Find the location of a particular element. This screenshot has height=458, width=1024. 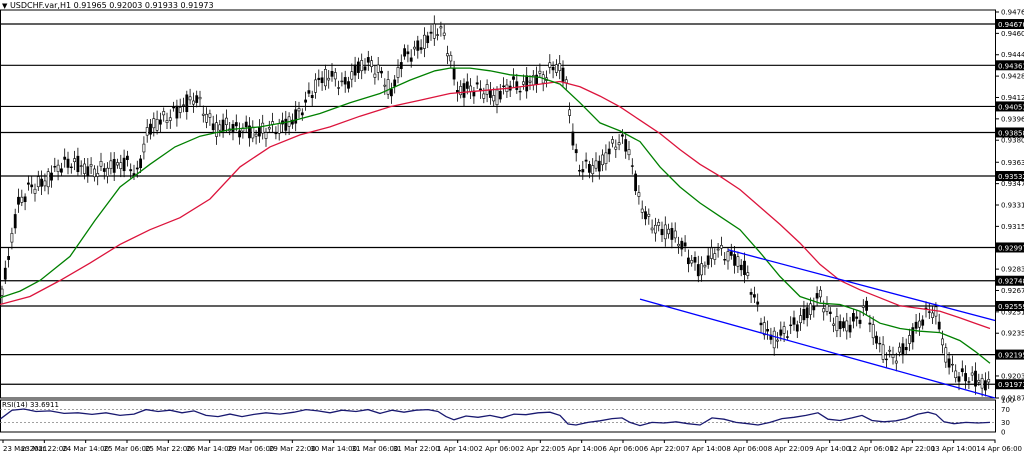

time-tick-label: 23 Mar 22:00 is located at coordinates (44, 449).